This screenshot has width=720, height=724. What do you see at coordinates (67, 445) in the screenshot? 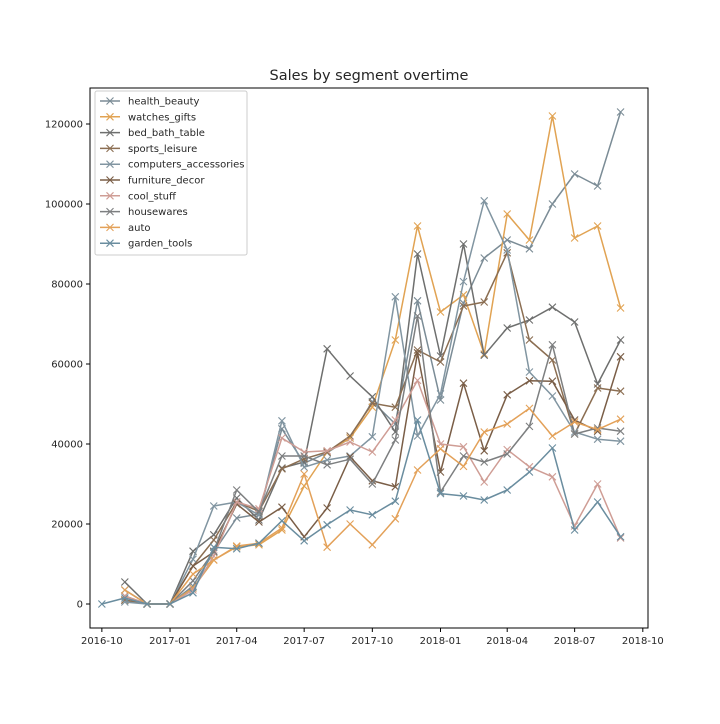
I see `y-tick-label: 40000` at bounding box center [67, 445].